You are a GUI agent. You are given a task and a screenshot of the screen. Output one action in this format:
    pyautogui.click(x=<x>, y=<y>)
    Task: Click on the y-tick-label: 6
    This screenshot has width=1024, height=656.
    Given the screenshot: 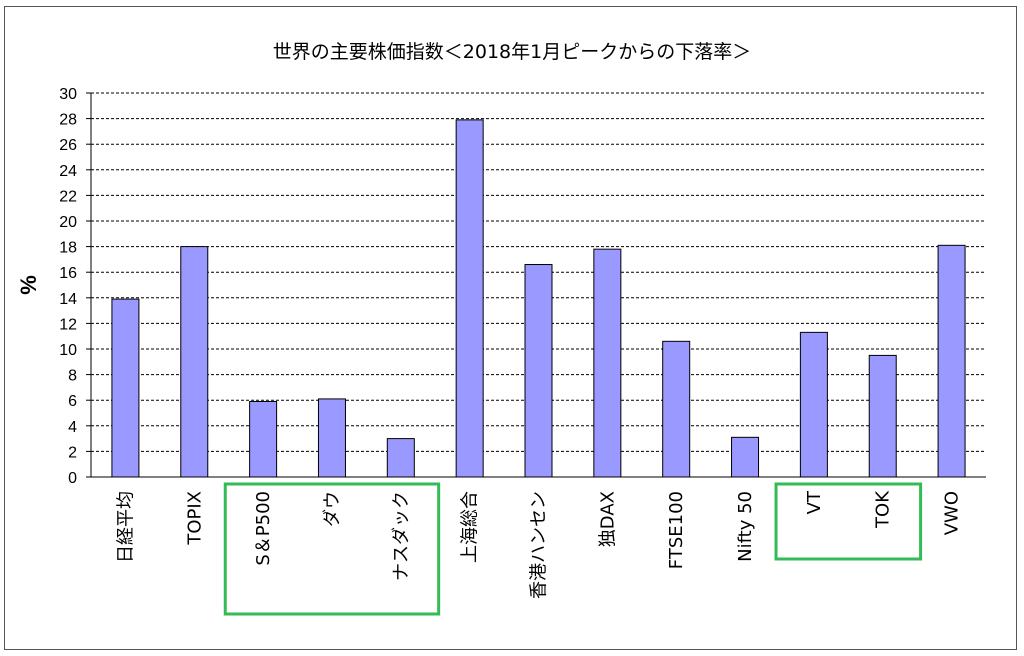 What is the action you would take?
    pyautogui.click(x=72, y=401)
    